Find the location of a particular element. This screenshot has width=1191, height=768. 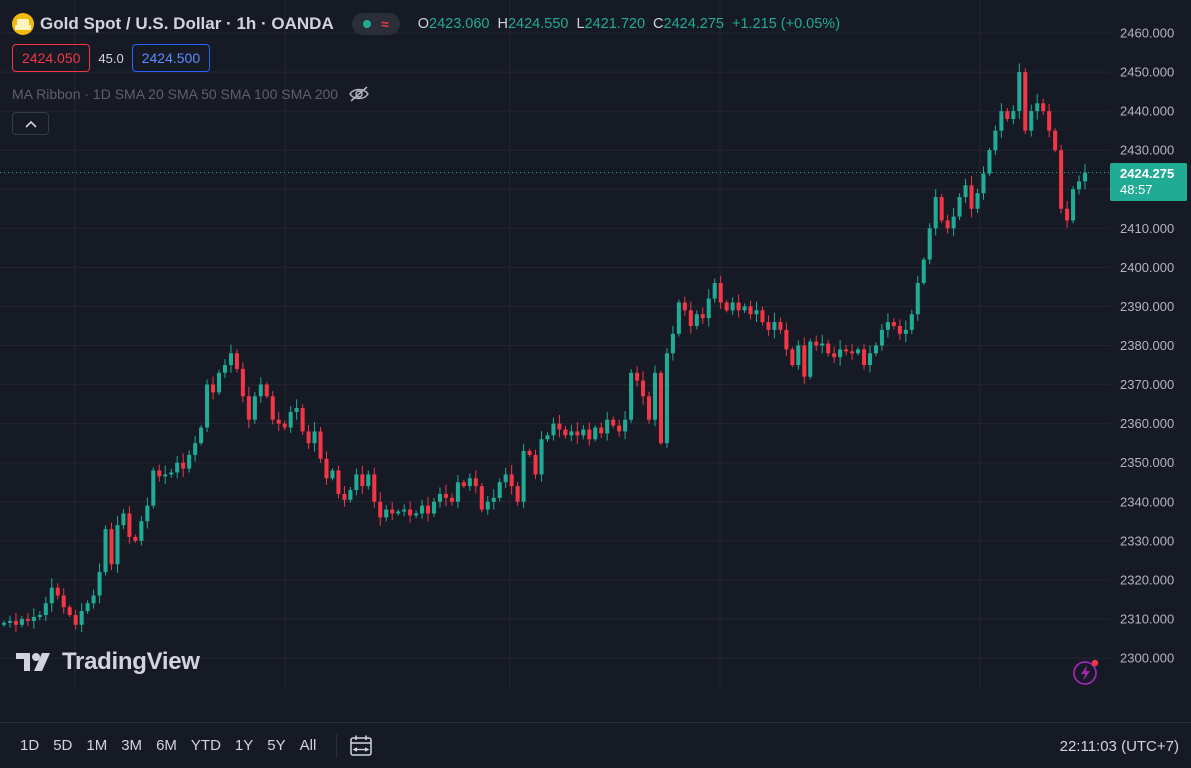

sell-button: 2424.050 is located at coordinates (51, 58).